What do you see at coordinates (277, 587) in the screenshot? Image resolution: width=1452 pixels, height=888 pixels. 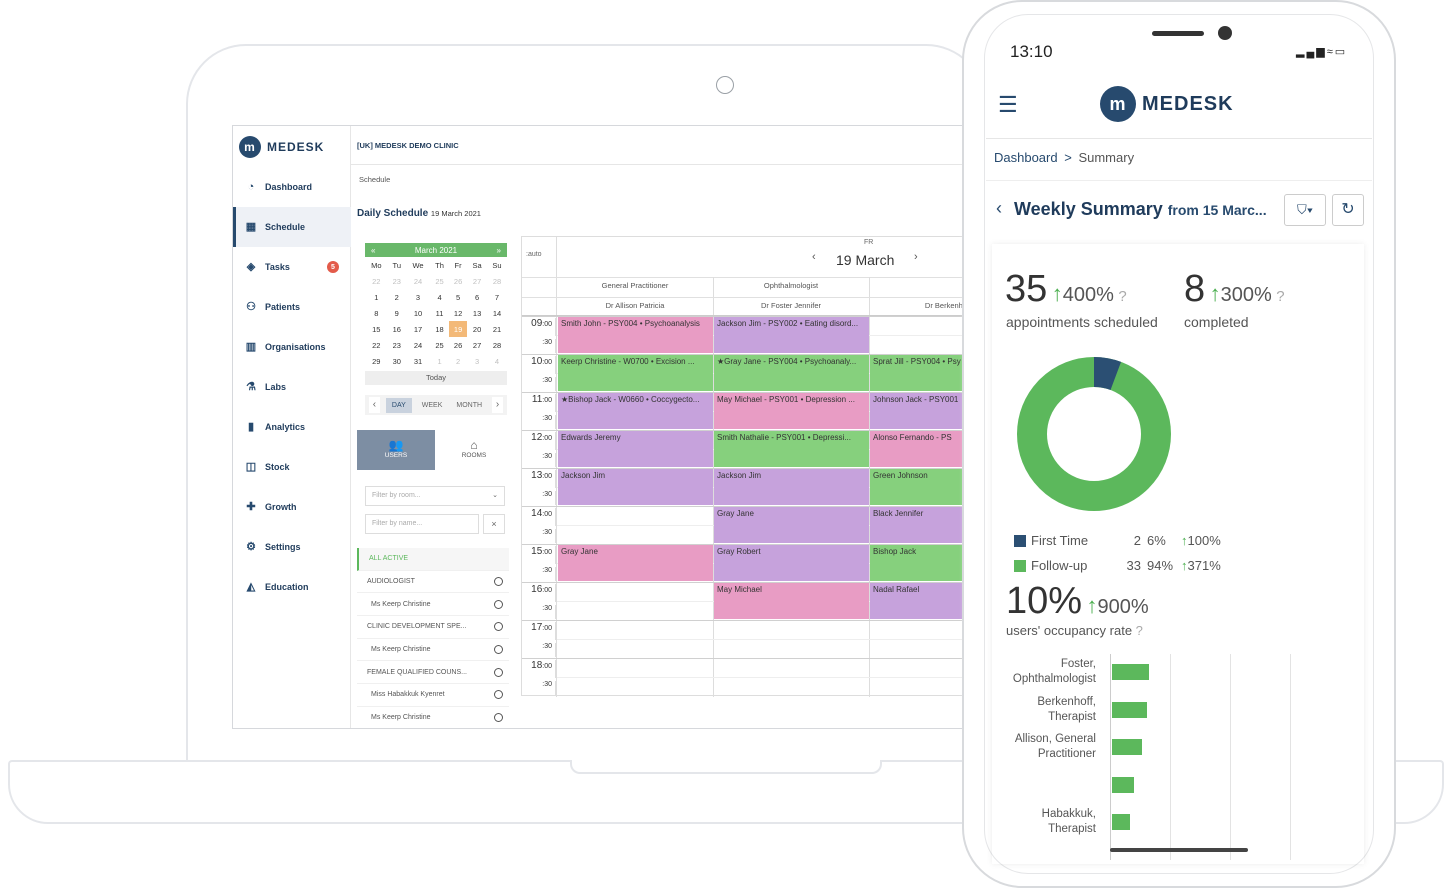 I see `sidebar-item-education: ◭ Education` at bounding box center [277, 587].